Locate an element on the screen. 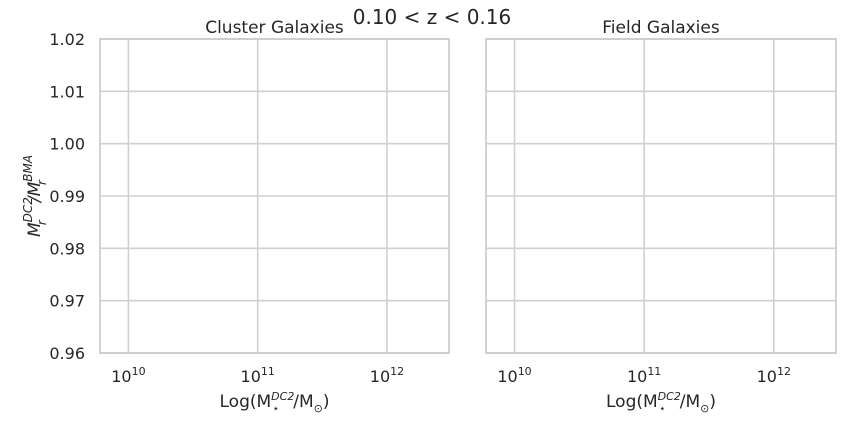 The height and width of the screenshot is (432, 864). y-axis-label: MDC2r/MBMAr is located at coordinates (35, 196).